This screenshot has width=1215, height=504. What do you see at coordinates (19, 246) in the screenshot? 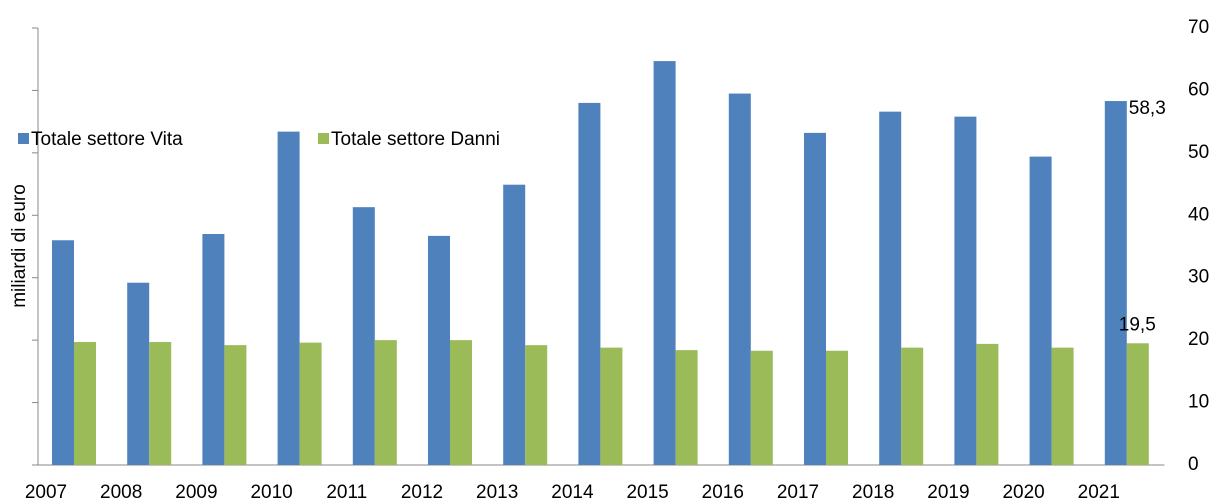
I see `y-axis-label: miliardi di euro` at bounding box center [19, 246].